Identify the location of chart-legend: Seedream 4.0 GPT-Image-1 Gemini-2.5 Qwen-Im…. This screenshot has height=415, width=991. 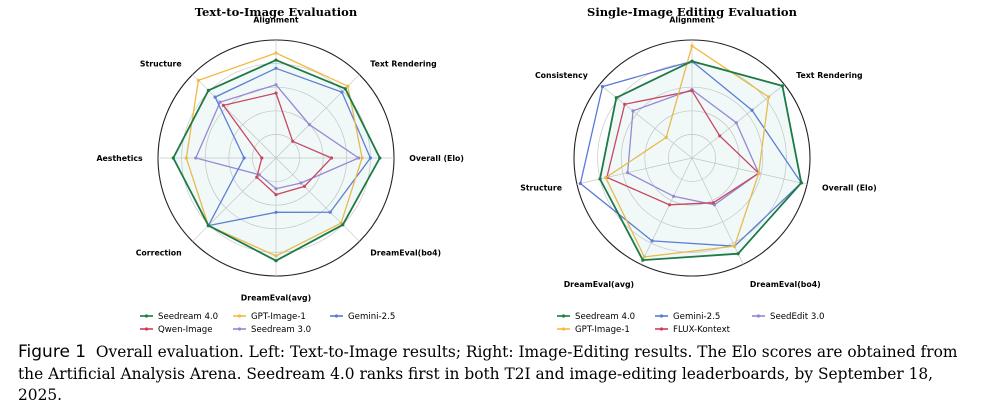
(267, 323).